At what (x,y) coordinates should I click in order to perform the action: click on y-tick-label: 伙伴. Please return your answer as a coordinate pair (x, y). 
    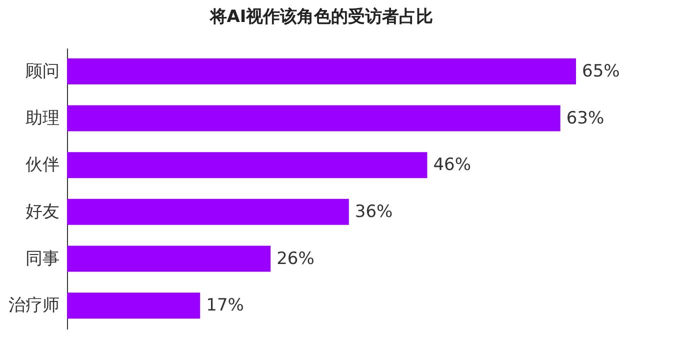
    Looking at the image, I should click on (43, 165).